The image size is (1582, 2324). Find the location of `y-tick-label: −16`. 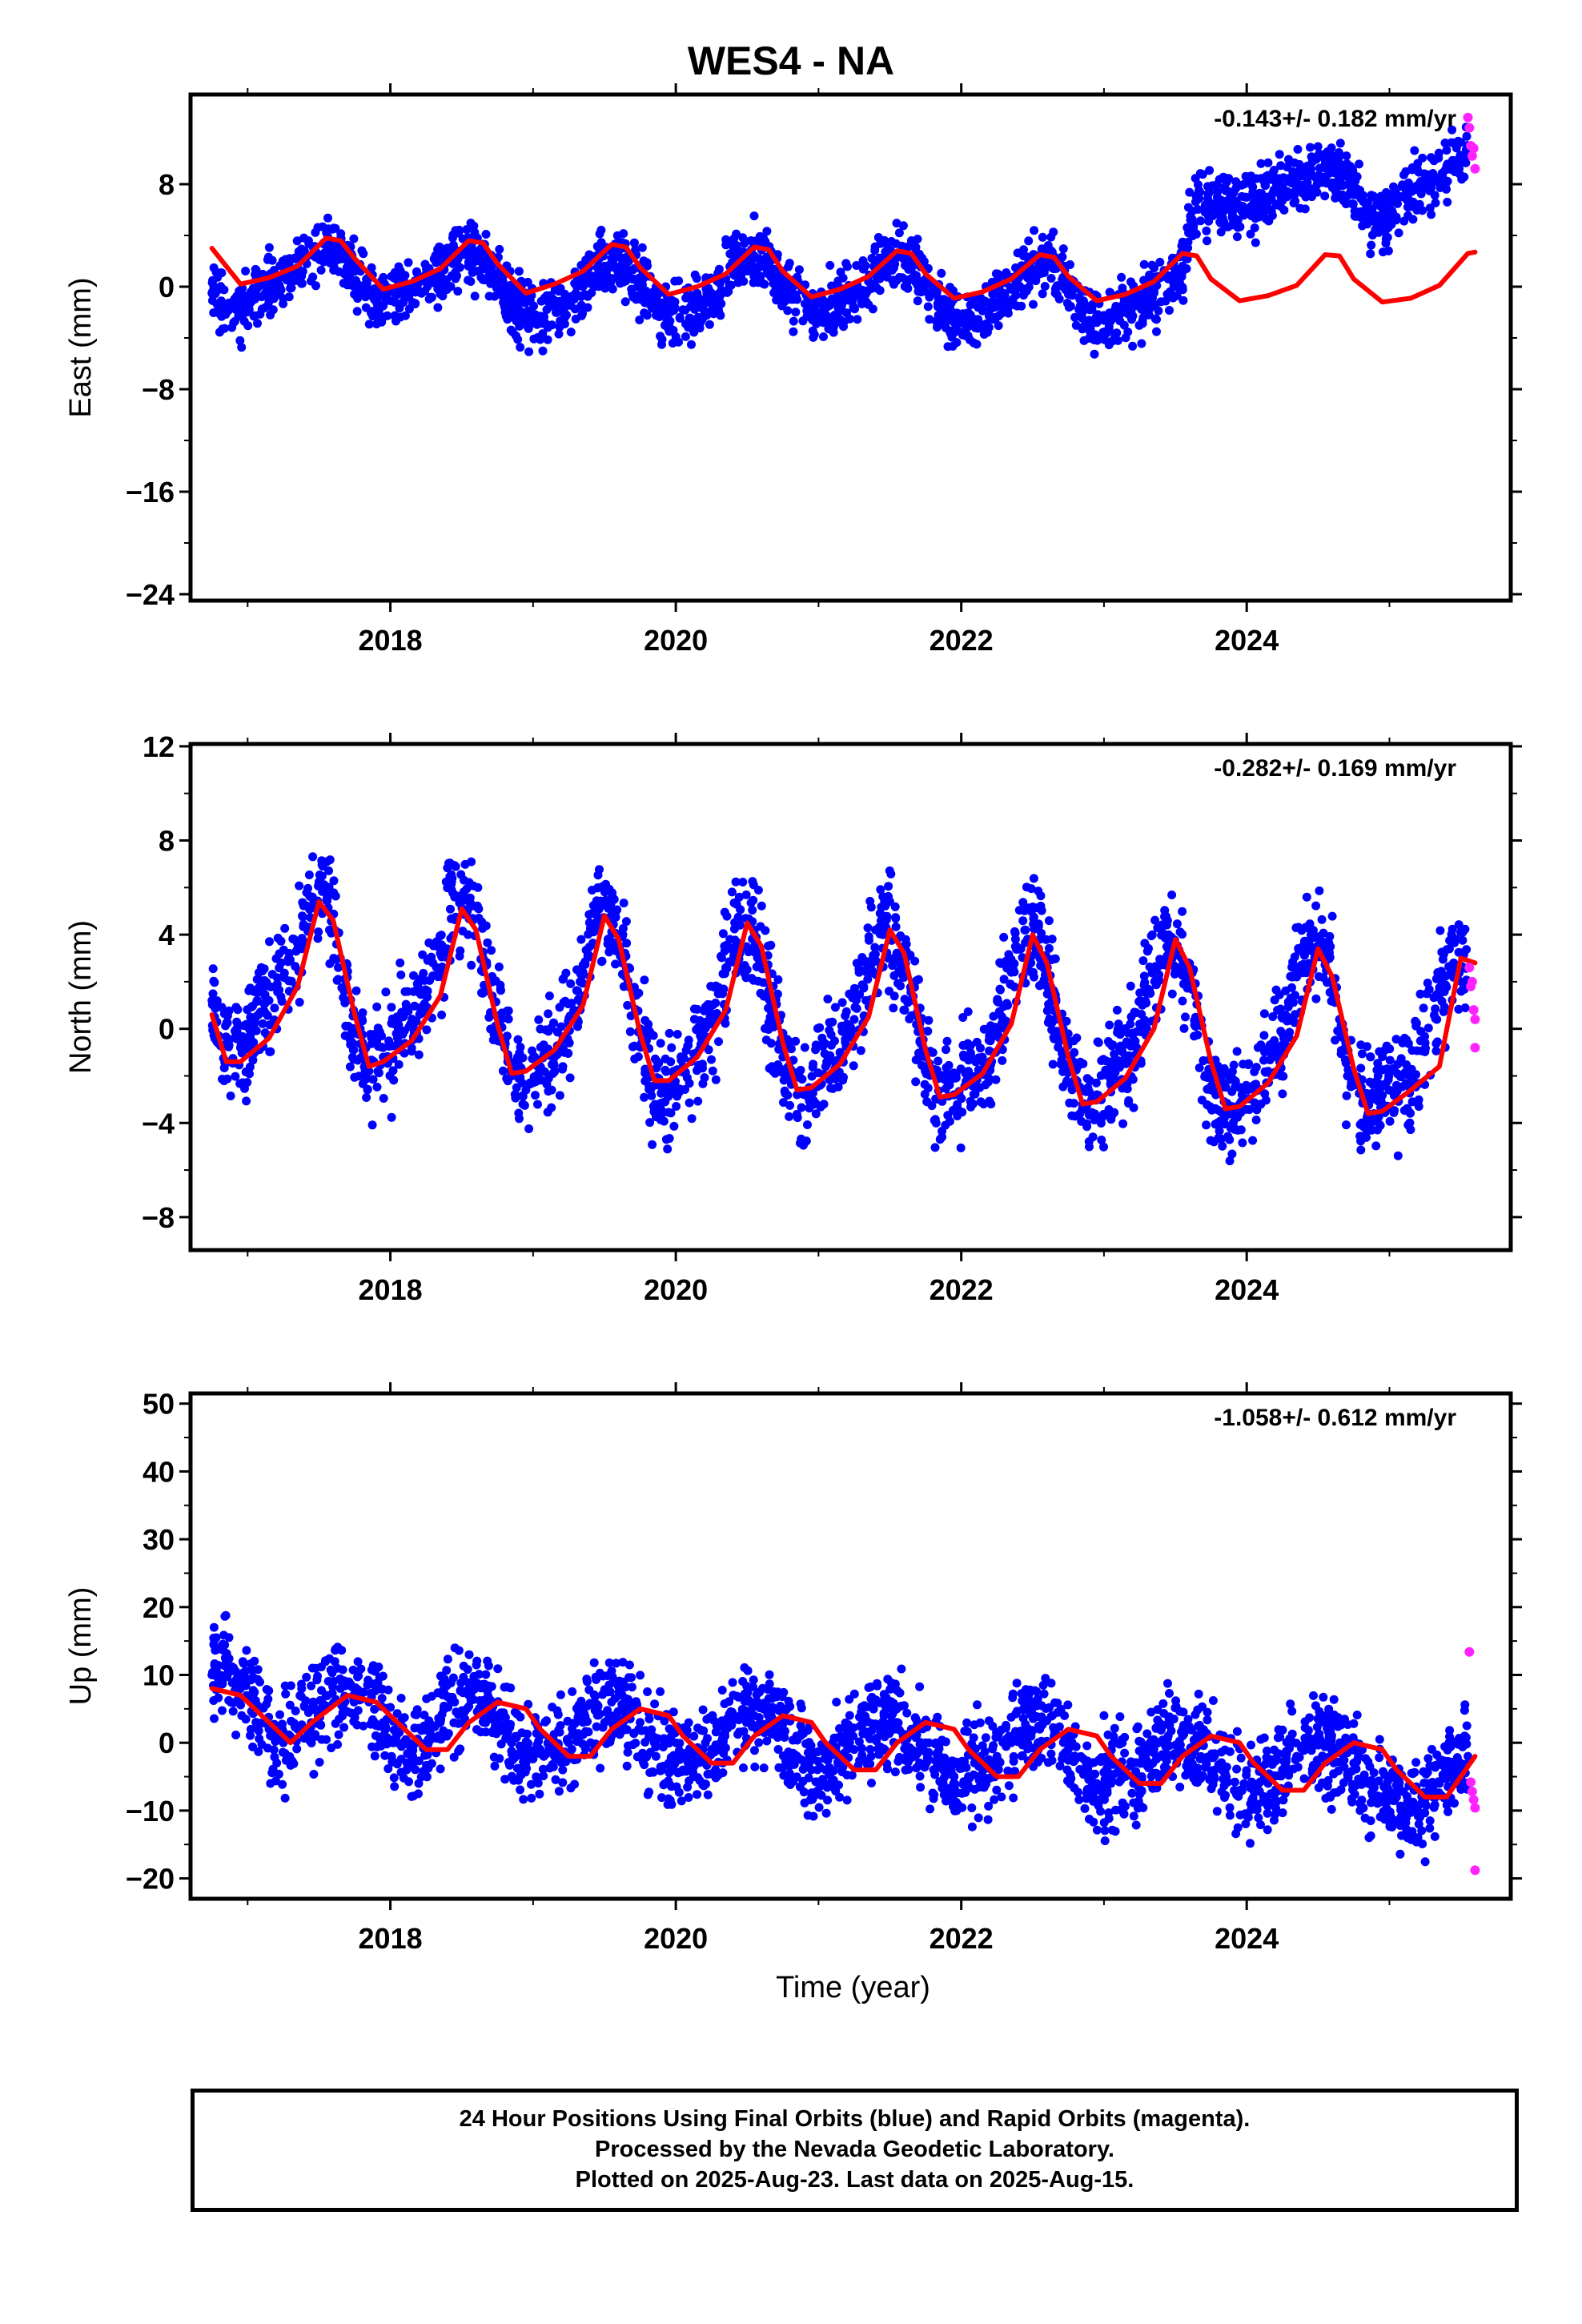

y-tick-label: −16 is located at coordinates (151, 492).